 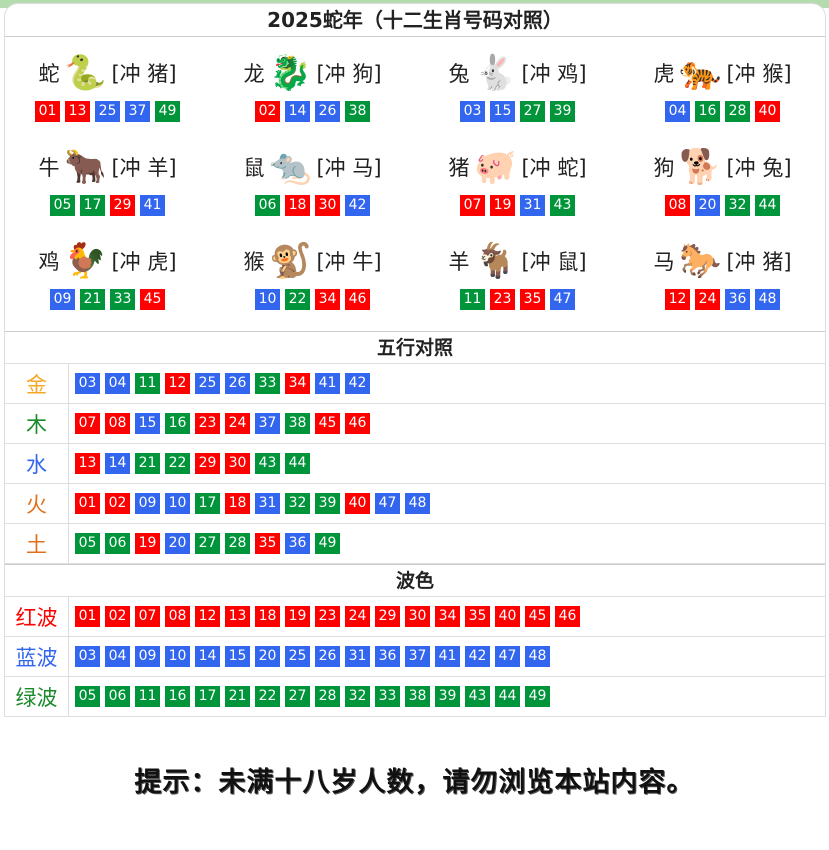 What do you see at coordinates (554, 262) in the screenshot?
I see `zodiac-clash: [冲 鼠]` at bounding box center [554, 262].